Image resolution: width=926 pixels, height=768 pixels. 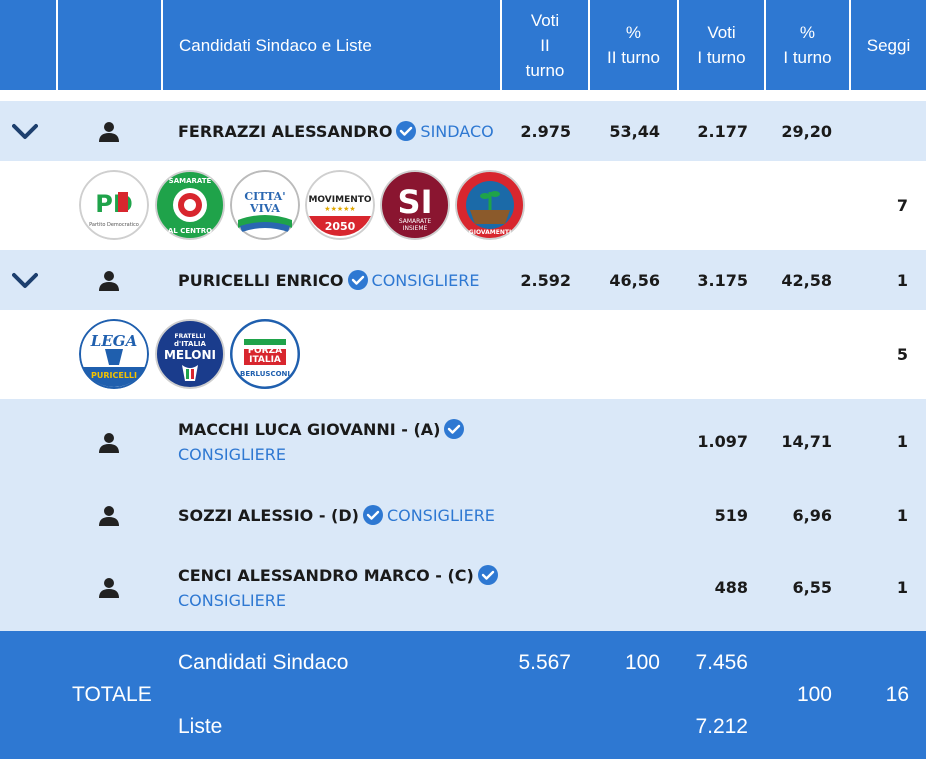 What do you see at coordinates (634, 131) in the screenshot?
I see `pct-round2: 53,44` at bounding box center [634, 131].